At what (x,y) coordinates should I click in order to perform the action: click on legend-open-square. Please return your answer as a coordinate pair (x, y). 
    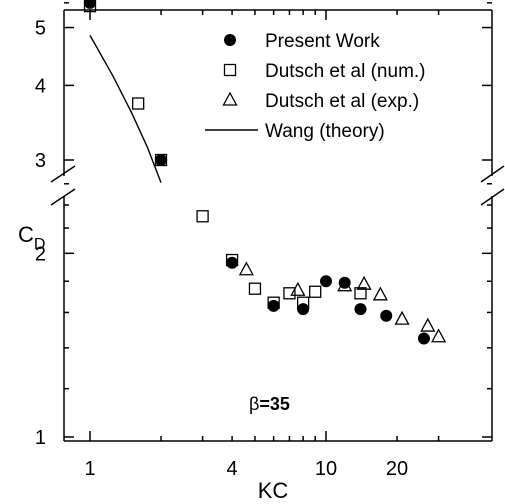
    Looking at the image, I should click on (230, 70).